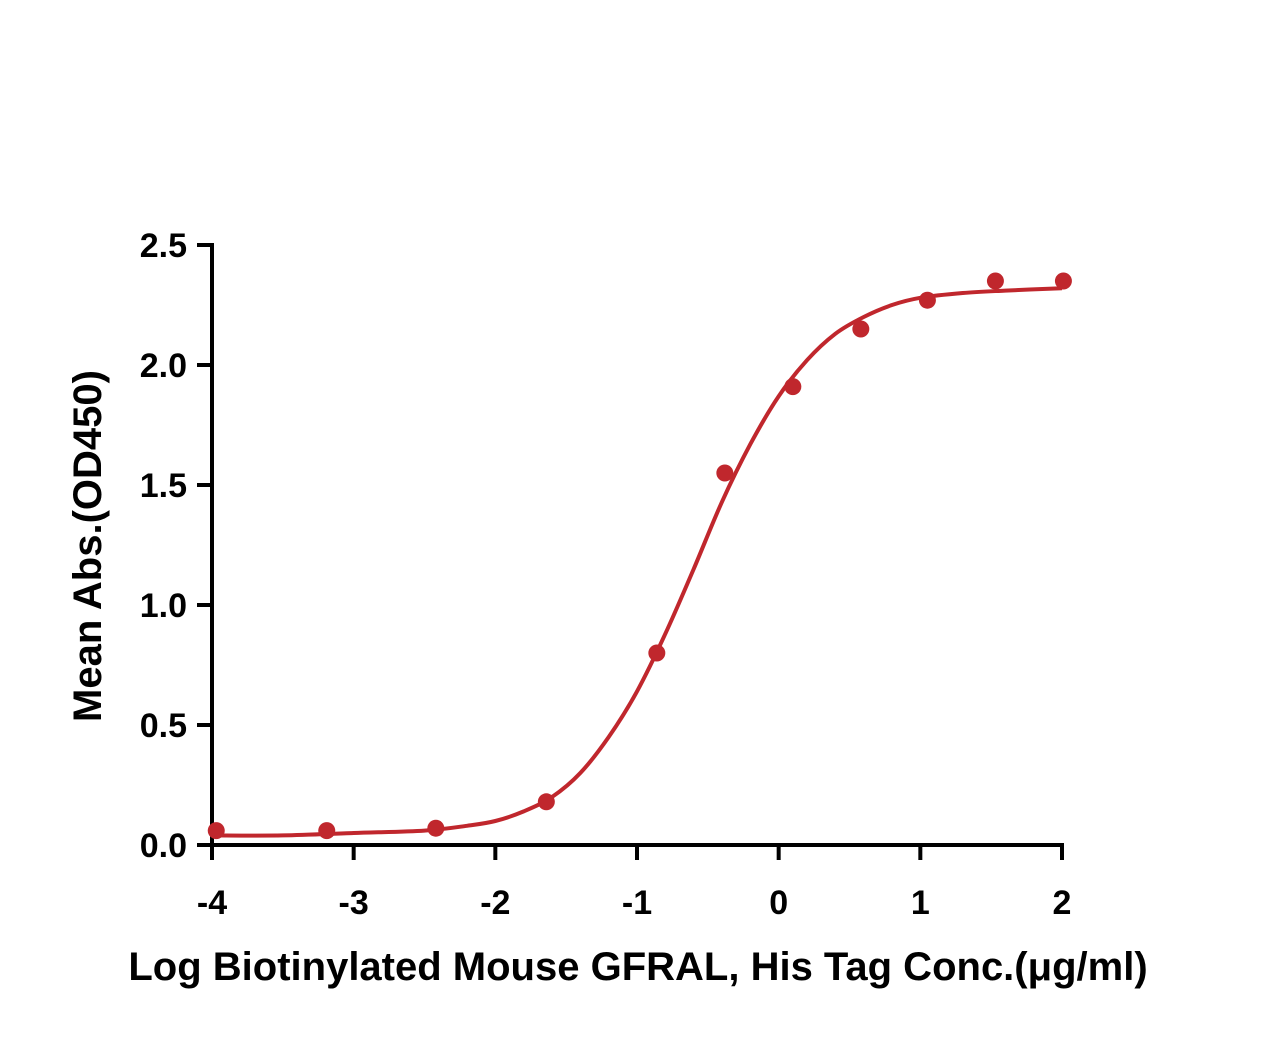 This screenshot has height=1037, width=1277. I want to click on y-ticks: 0.0 0.5 1.0 1.5 2.0 2.5, so click(176, 546).